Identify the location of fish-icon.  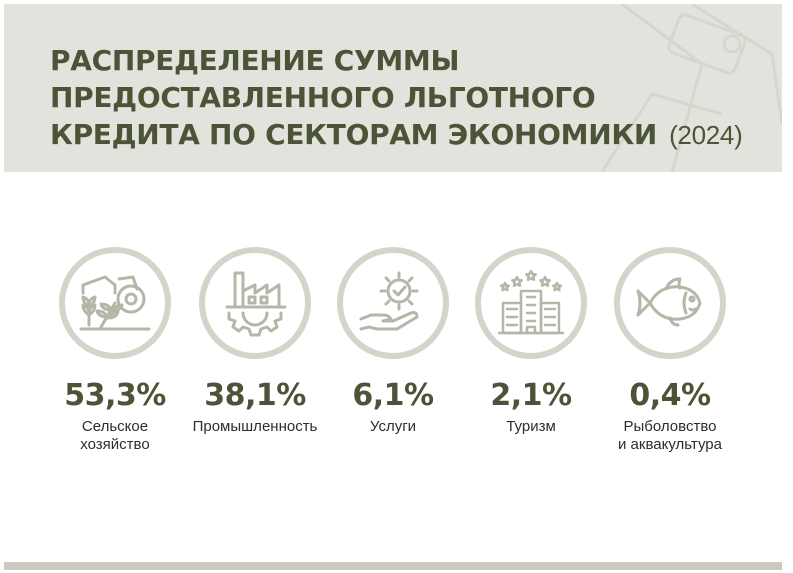
(669, 302).